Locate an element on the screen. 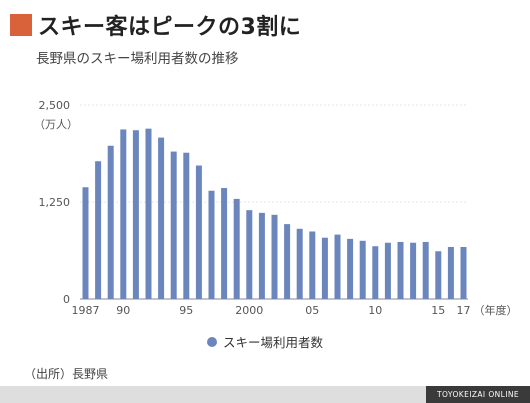 Image resolution: width=530 pixels, height=403 pixels. y-axis-unit: （万人） is located at coordinates (56, 124).